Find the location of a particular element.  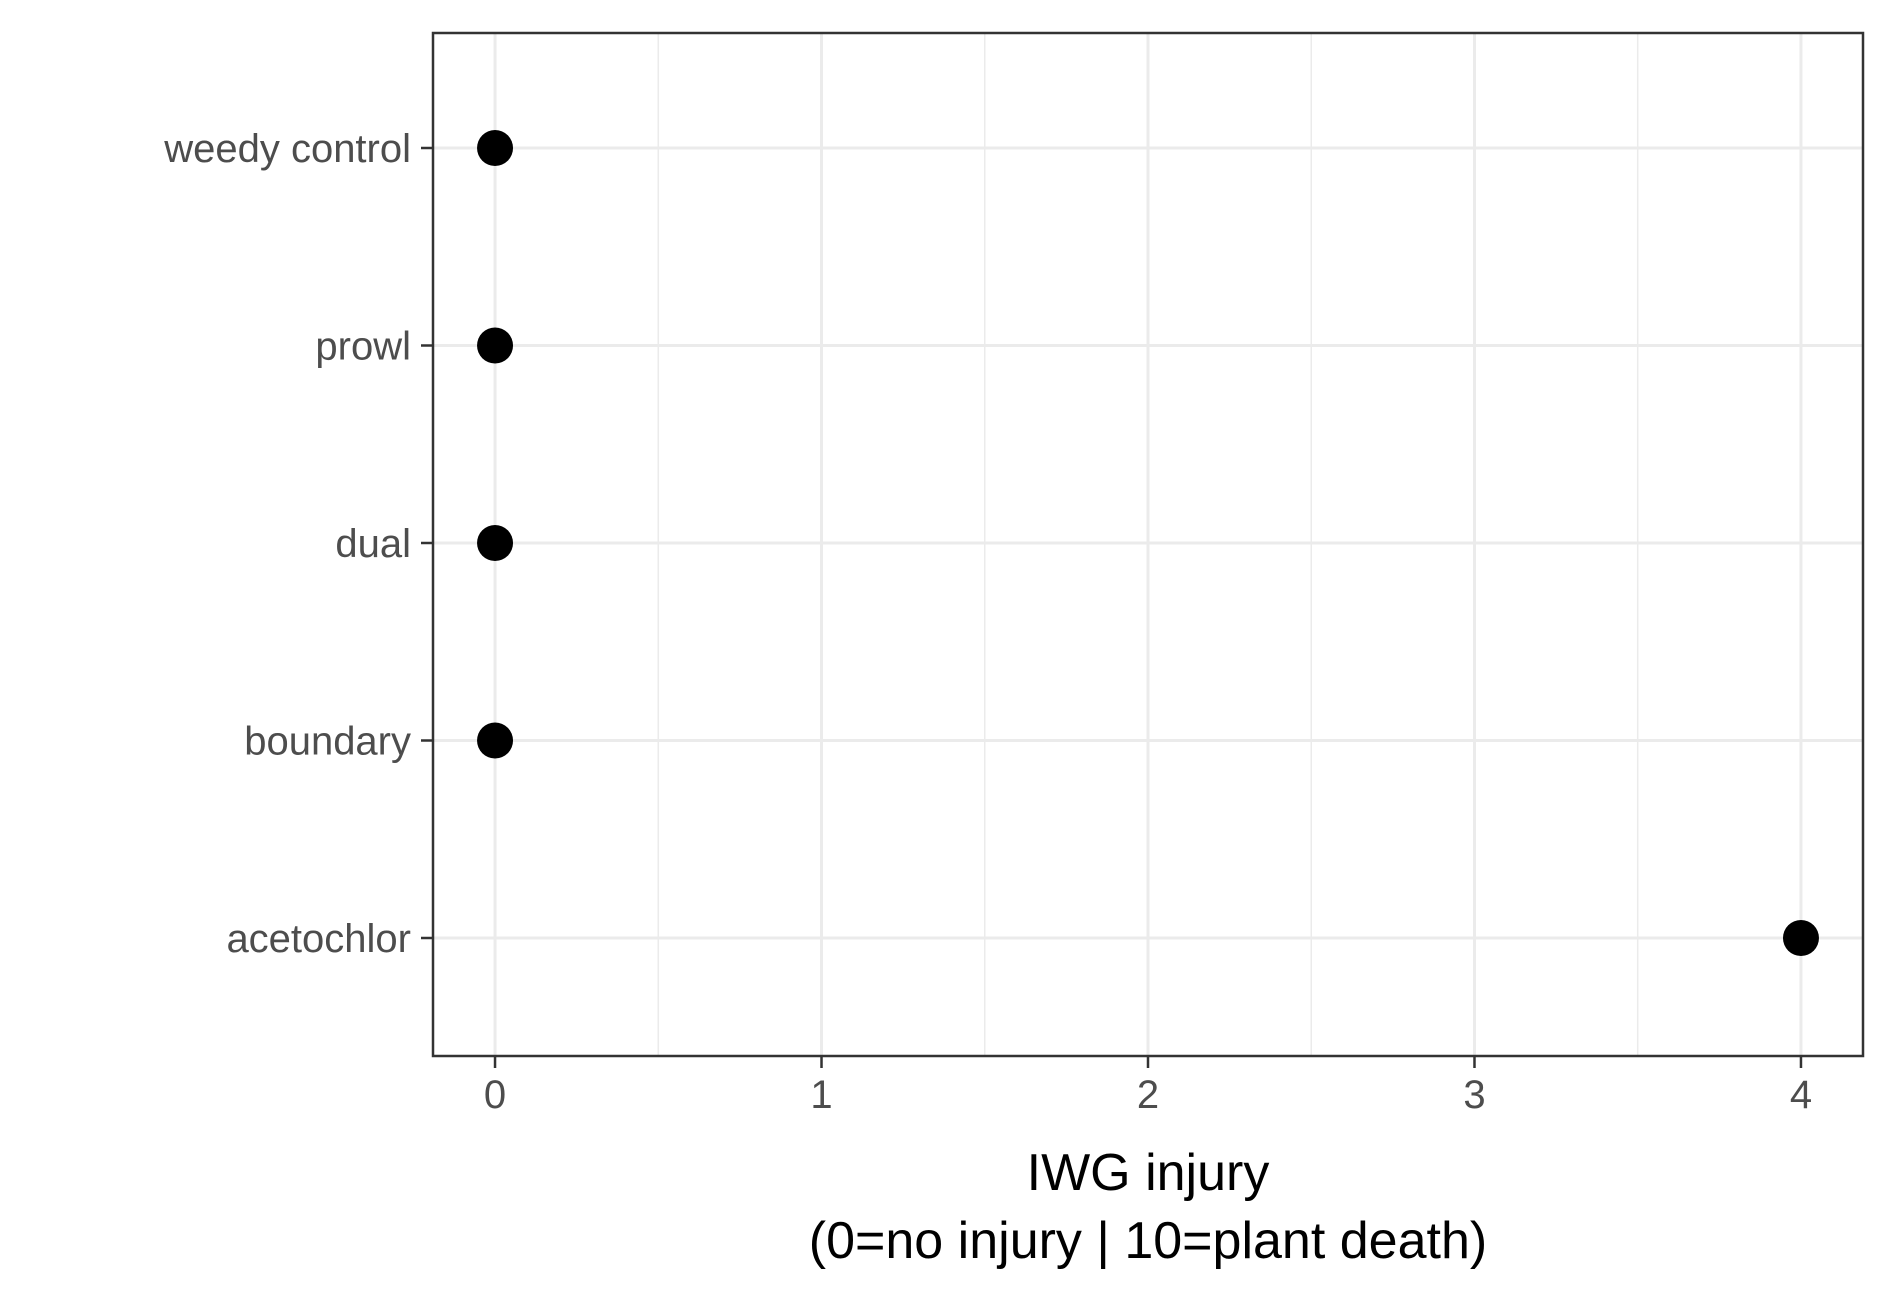

x-tick-label: 1 is located at coordinates (821, 1095).